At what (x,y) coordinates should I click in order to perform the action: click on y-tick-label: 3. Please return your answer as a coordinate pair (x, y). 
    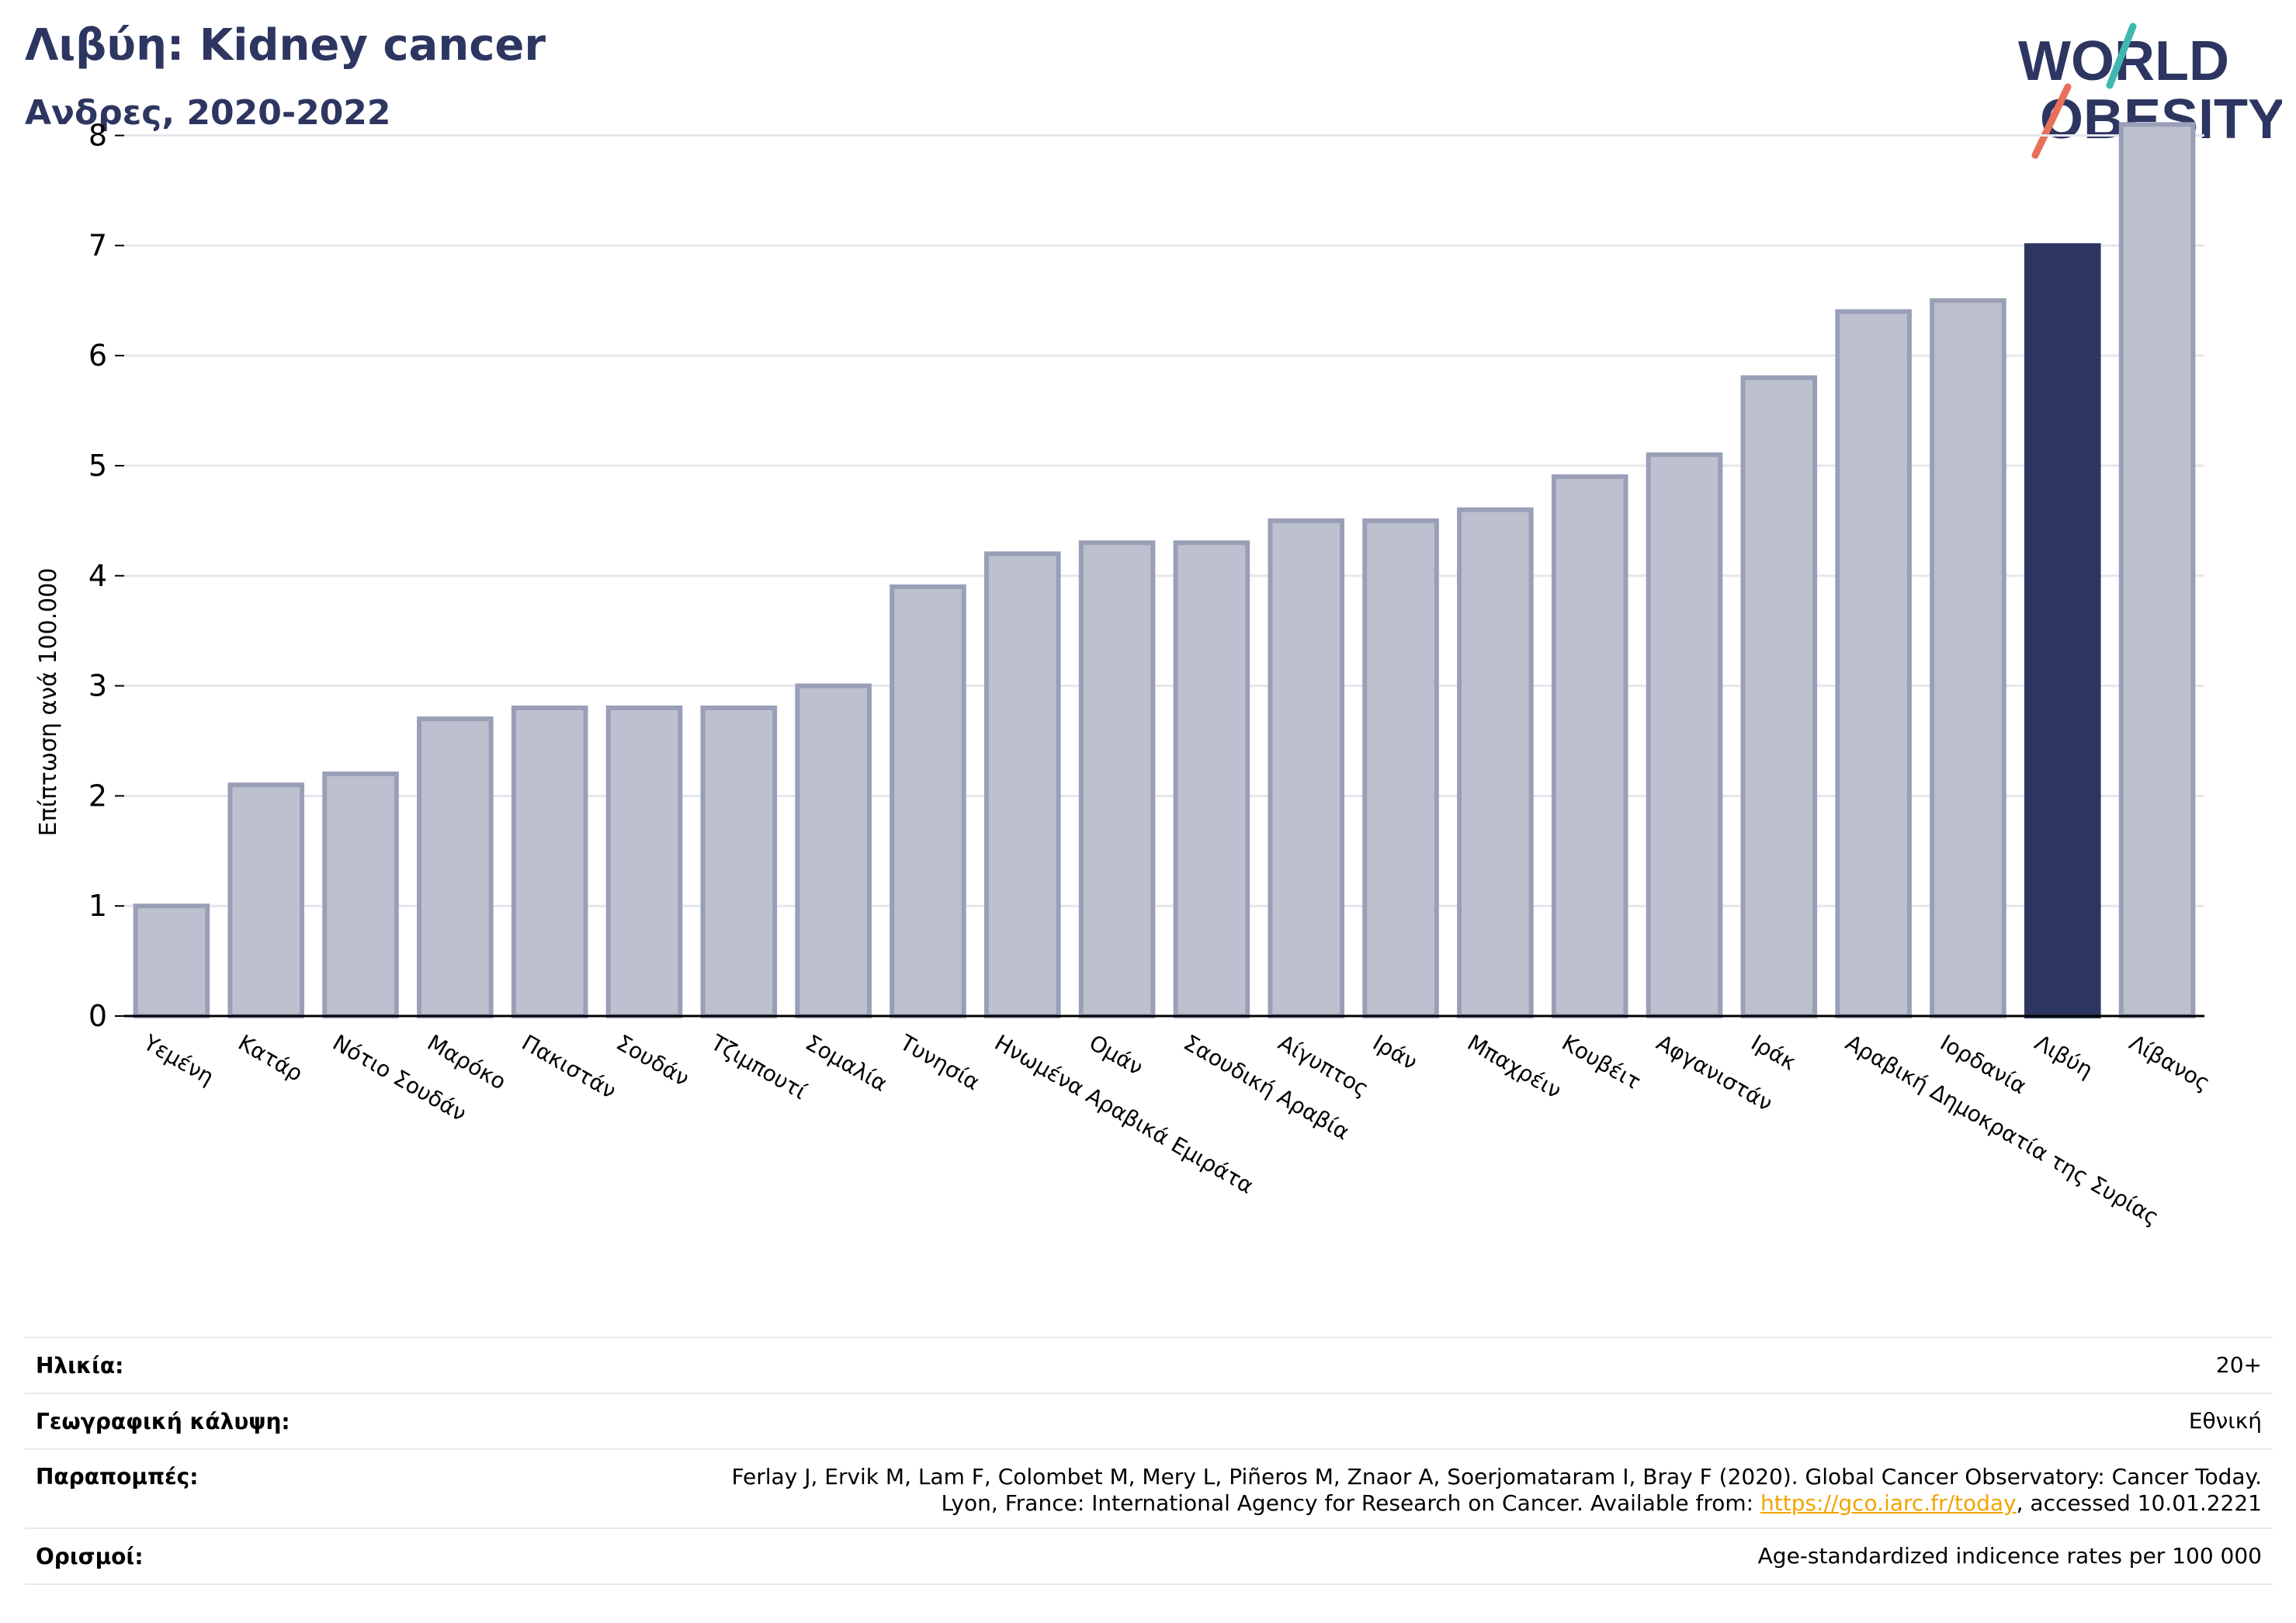
    Looking at the image, I should click on (97, 686).